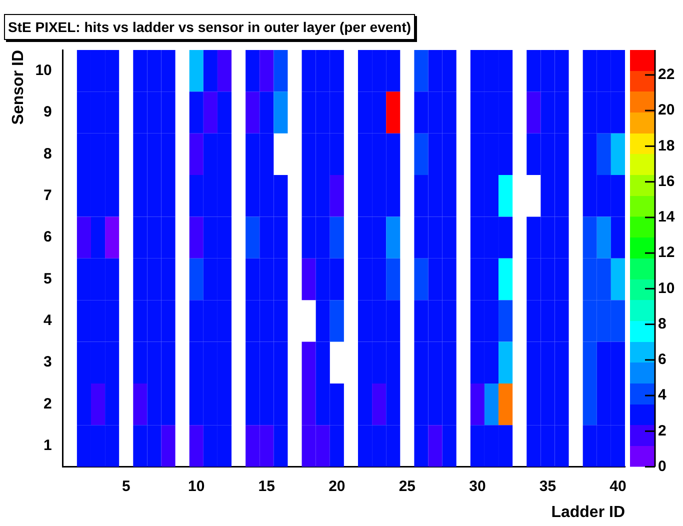 This screenshot has width=683, height=526. I want to click on x-axis-title: Ladder ID, so click(588, 512).